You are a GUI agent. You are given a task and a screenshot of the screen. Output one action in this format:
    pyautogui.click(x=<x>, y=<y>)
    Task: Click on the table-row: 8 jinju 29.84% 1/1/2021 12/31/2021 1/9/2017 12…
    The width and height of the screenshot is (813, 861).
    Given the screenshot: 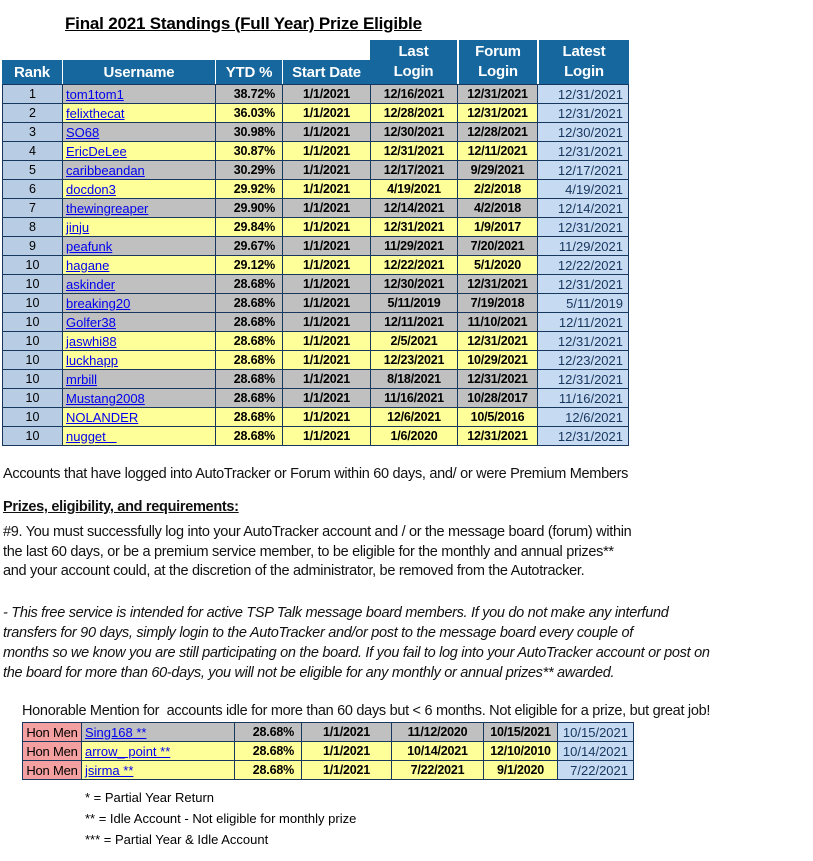 What is the action you would take?
    pyautogui.click(x=315, y=227)
    